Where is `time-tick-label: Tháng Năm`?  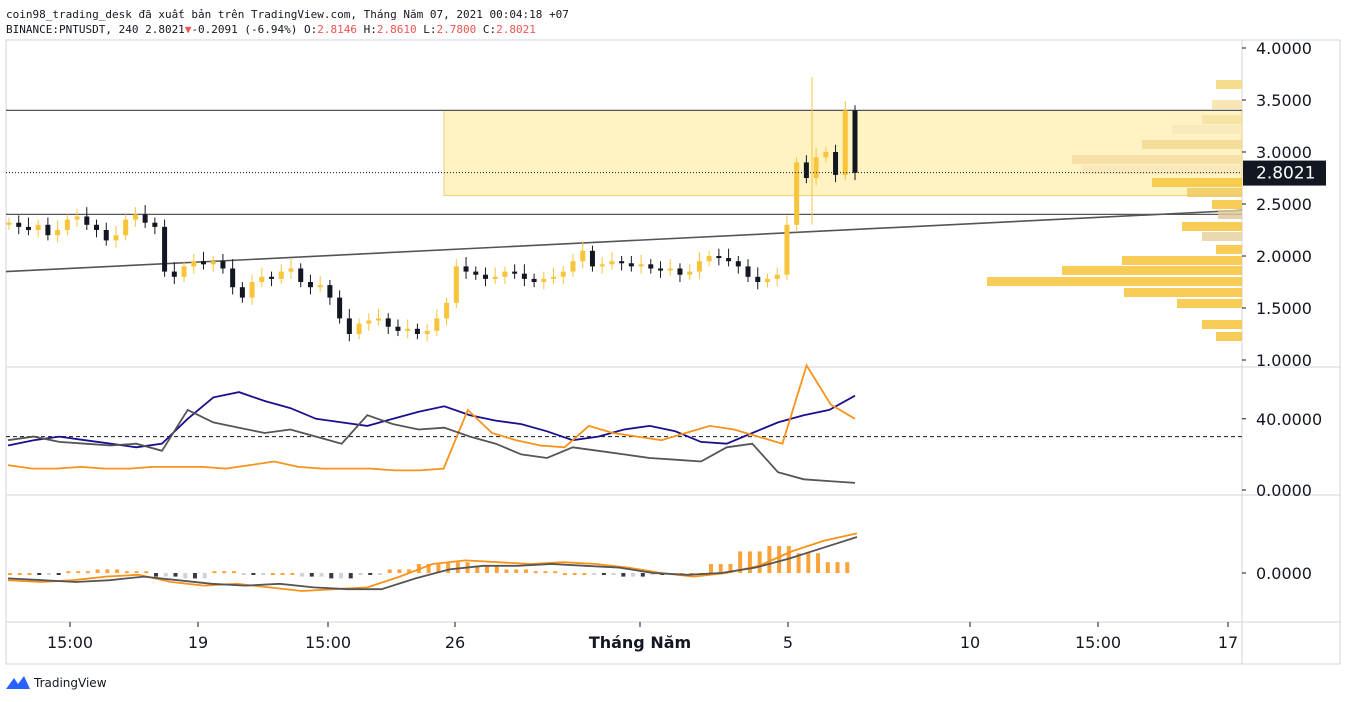 time-tick-label: Tháng Năm is located at coordinates (640, 642).